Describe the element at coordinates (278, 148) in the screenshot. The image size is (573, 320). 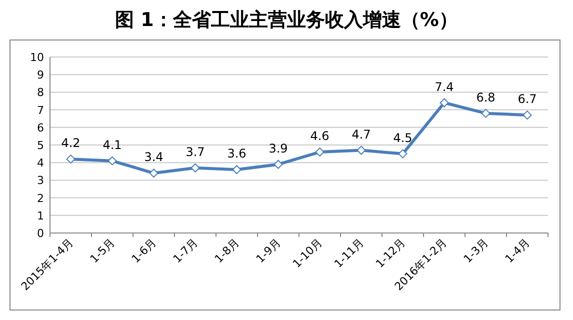
I see `data-label: 3.9` at that location.